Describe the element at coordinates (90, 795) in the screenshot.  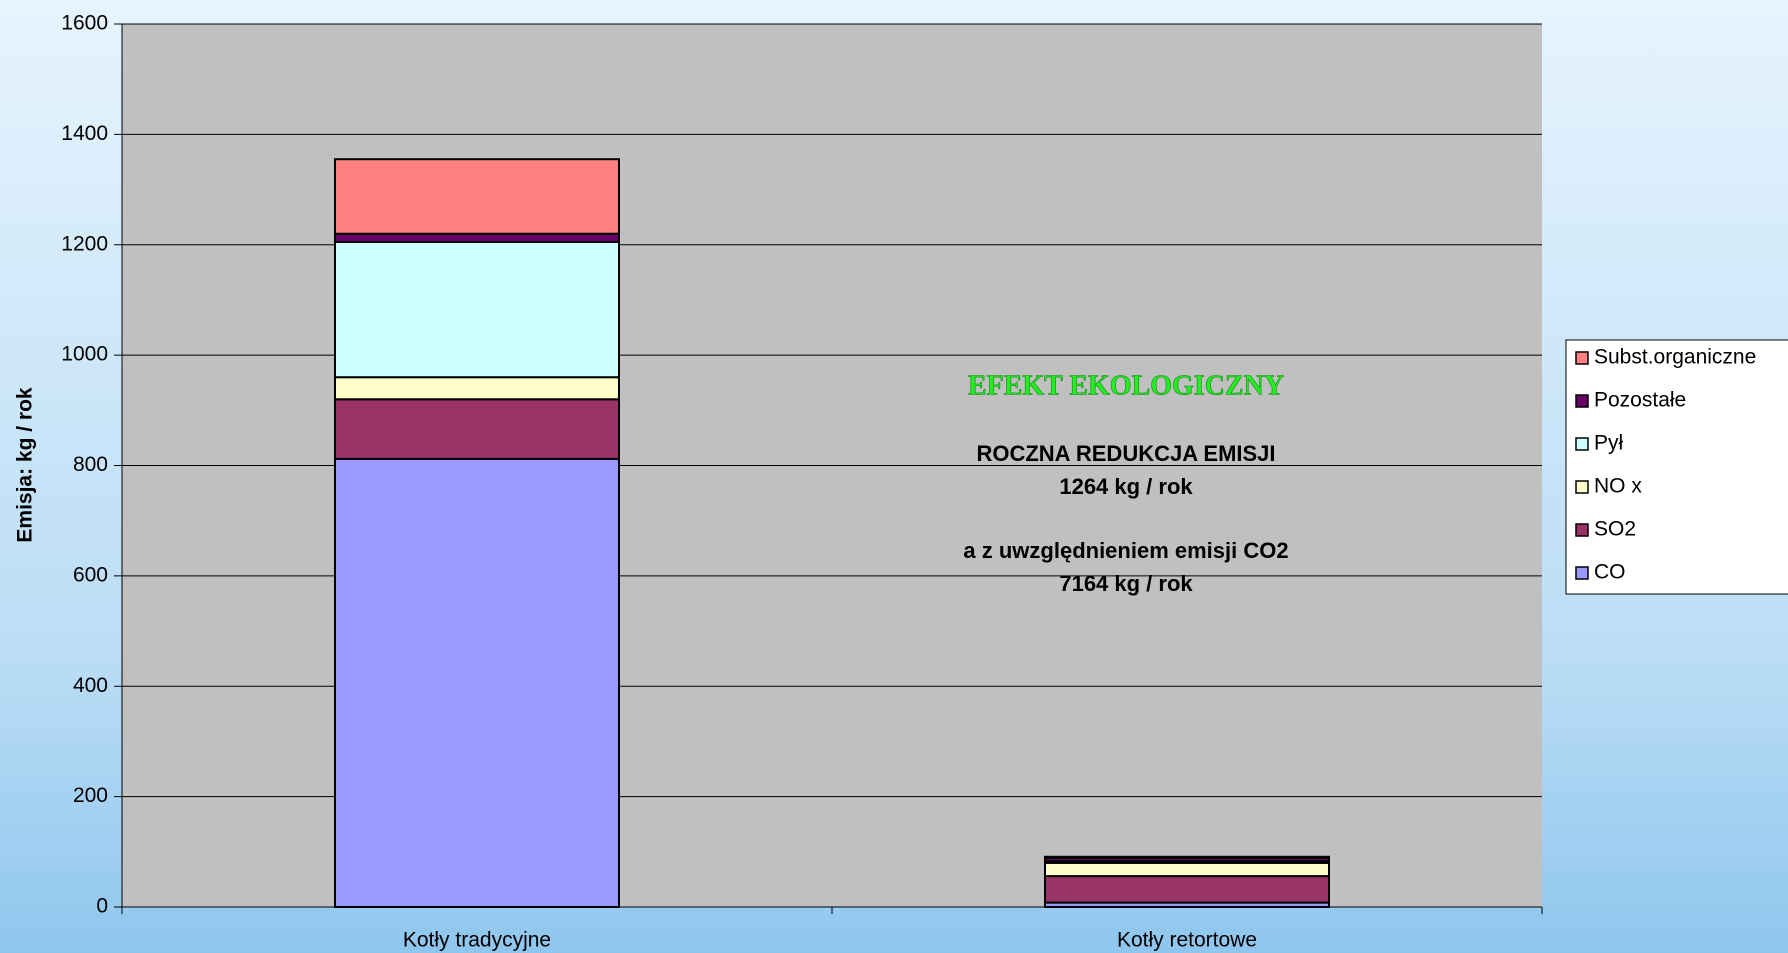
I see `y-tick-label: 200` at that location.